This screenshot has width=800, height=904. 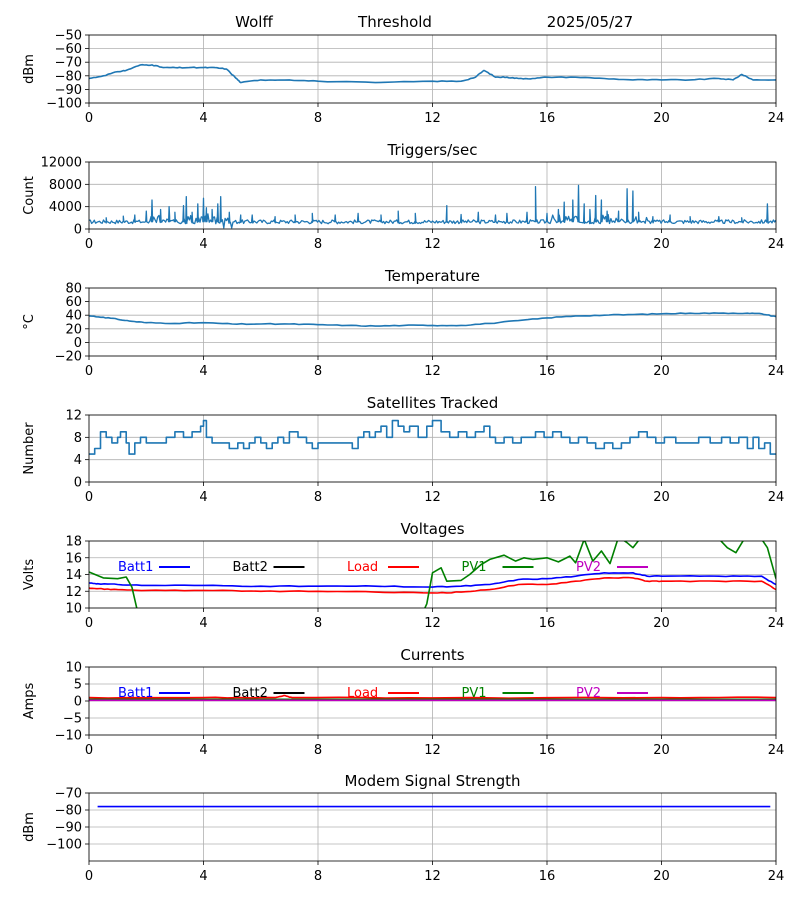 I want to click on chart-title: Voltages, so click(x=432, y=529).